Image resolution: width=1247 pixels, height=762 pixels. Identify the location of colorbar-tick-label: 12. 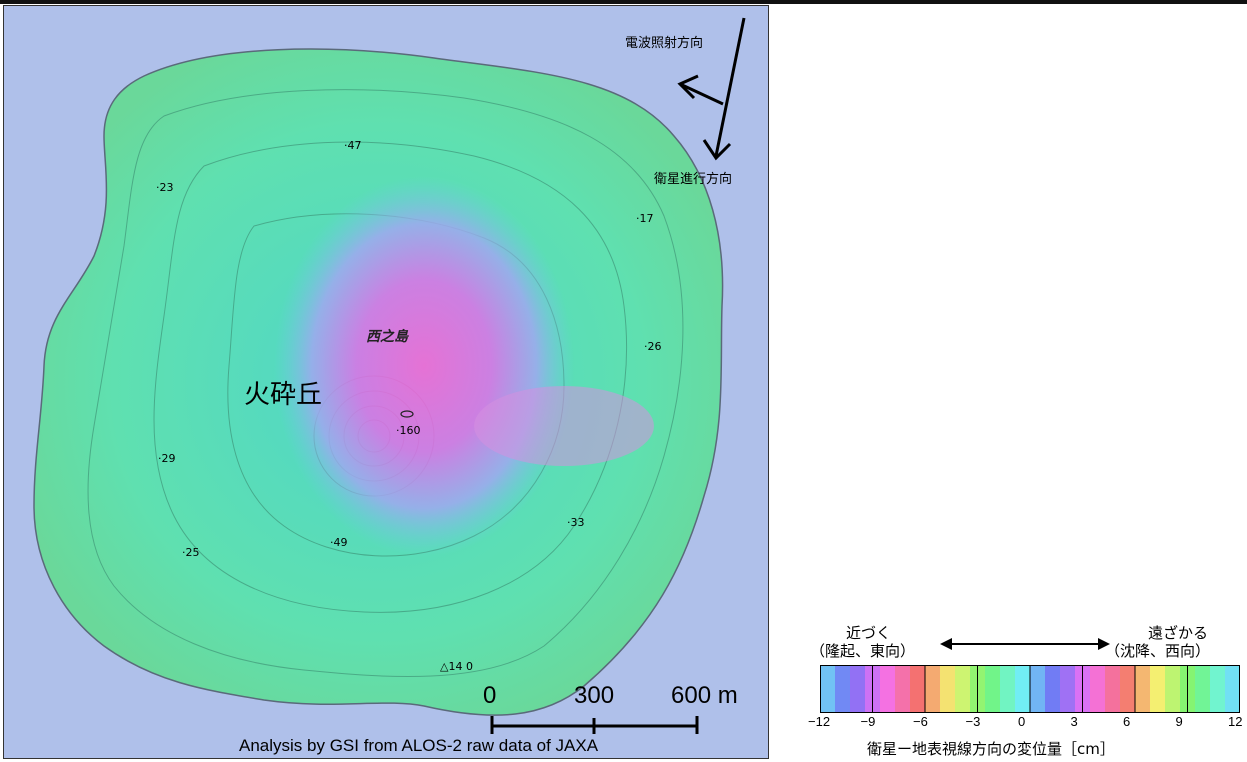
(1235, 721).